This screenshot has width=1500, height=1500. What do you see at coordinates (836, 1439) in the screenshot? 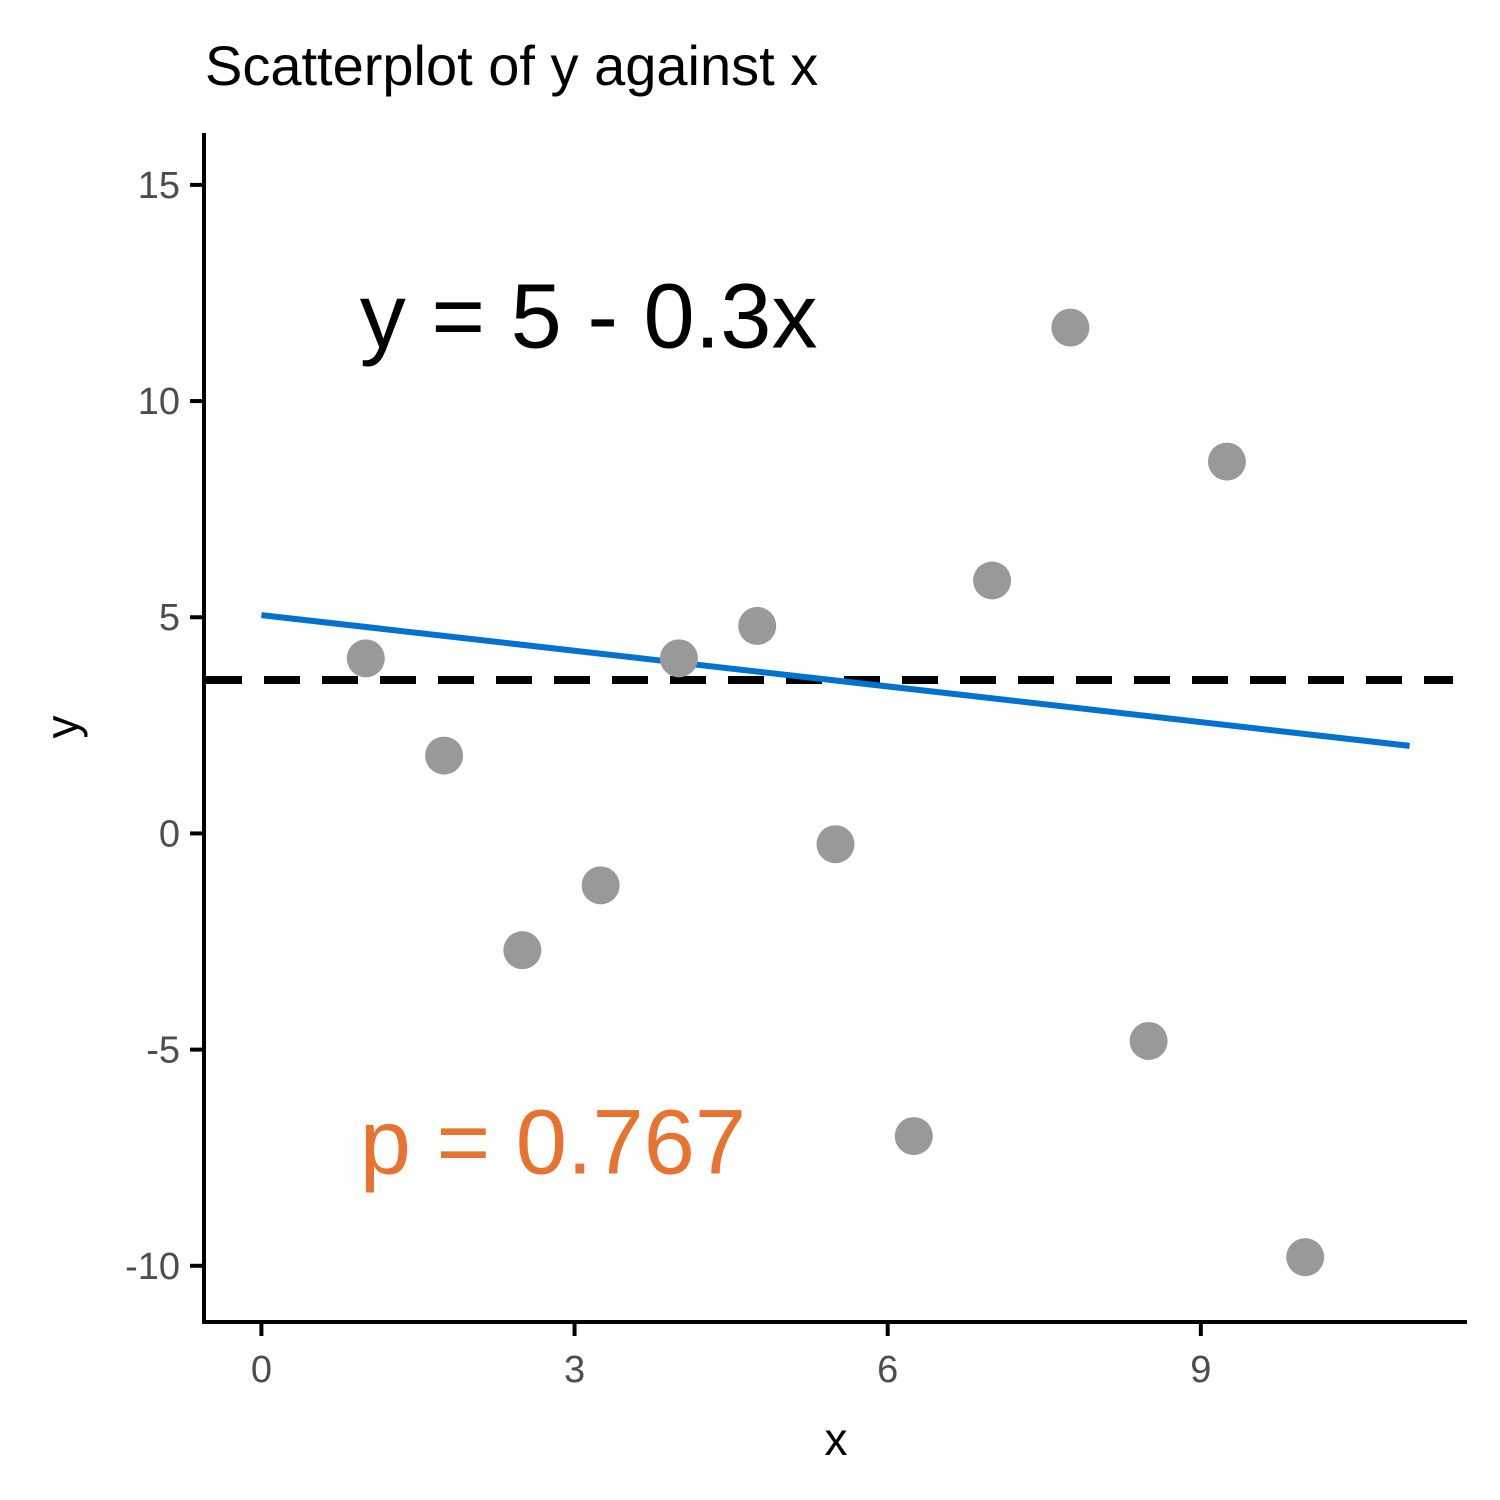
I see `x-axis-title: x` at bounding box center [836, 1439].